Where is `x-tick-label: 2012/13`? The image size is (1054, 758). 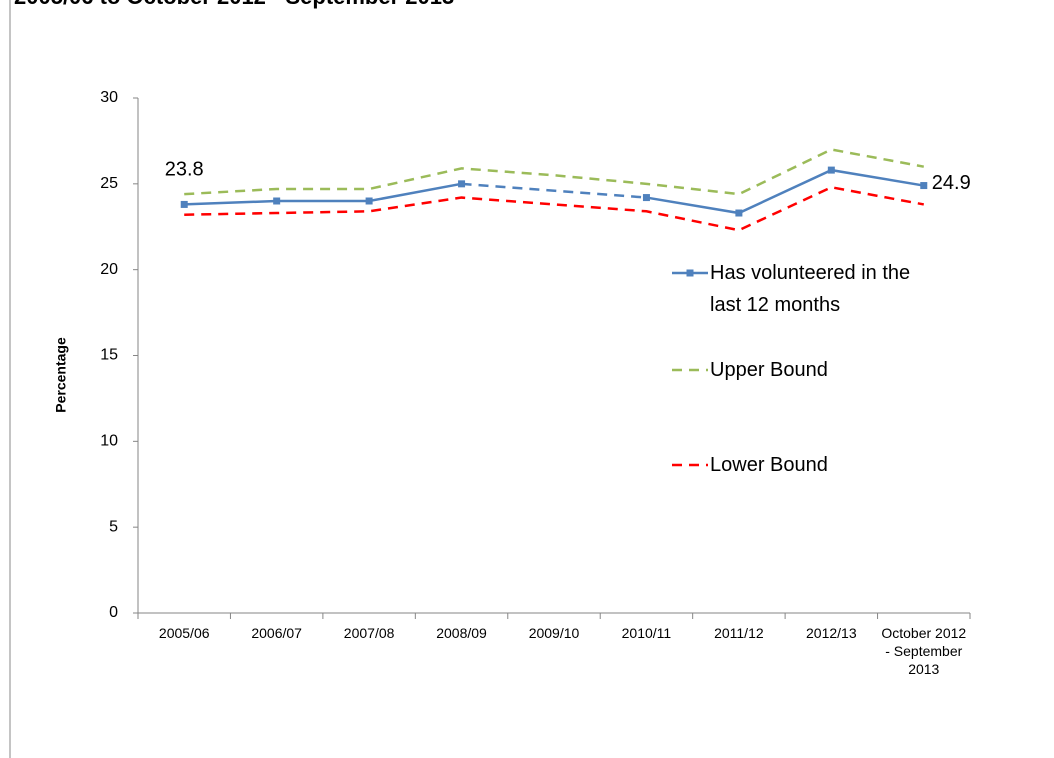 x-tick-label: 2012/13 is located at coordinates (831, 633).